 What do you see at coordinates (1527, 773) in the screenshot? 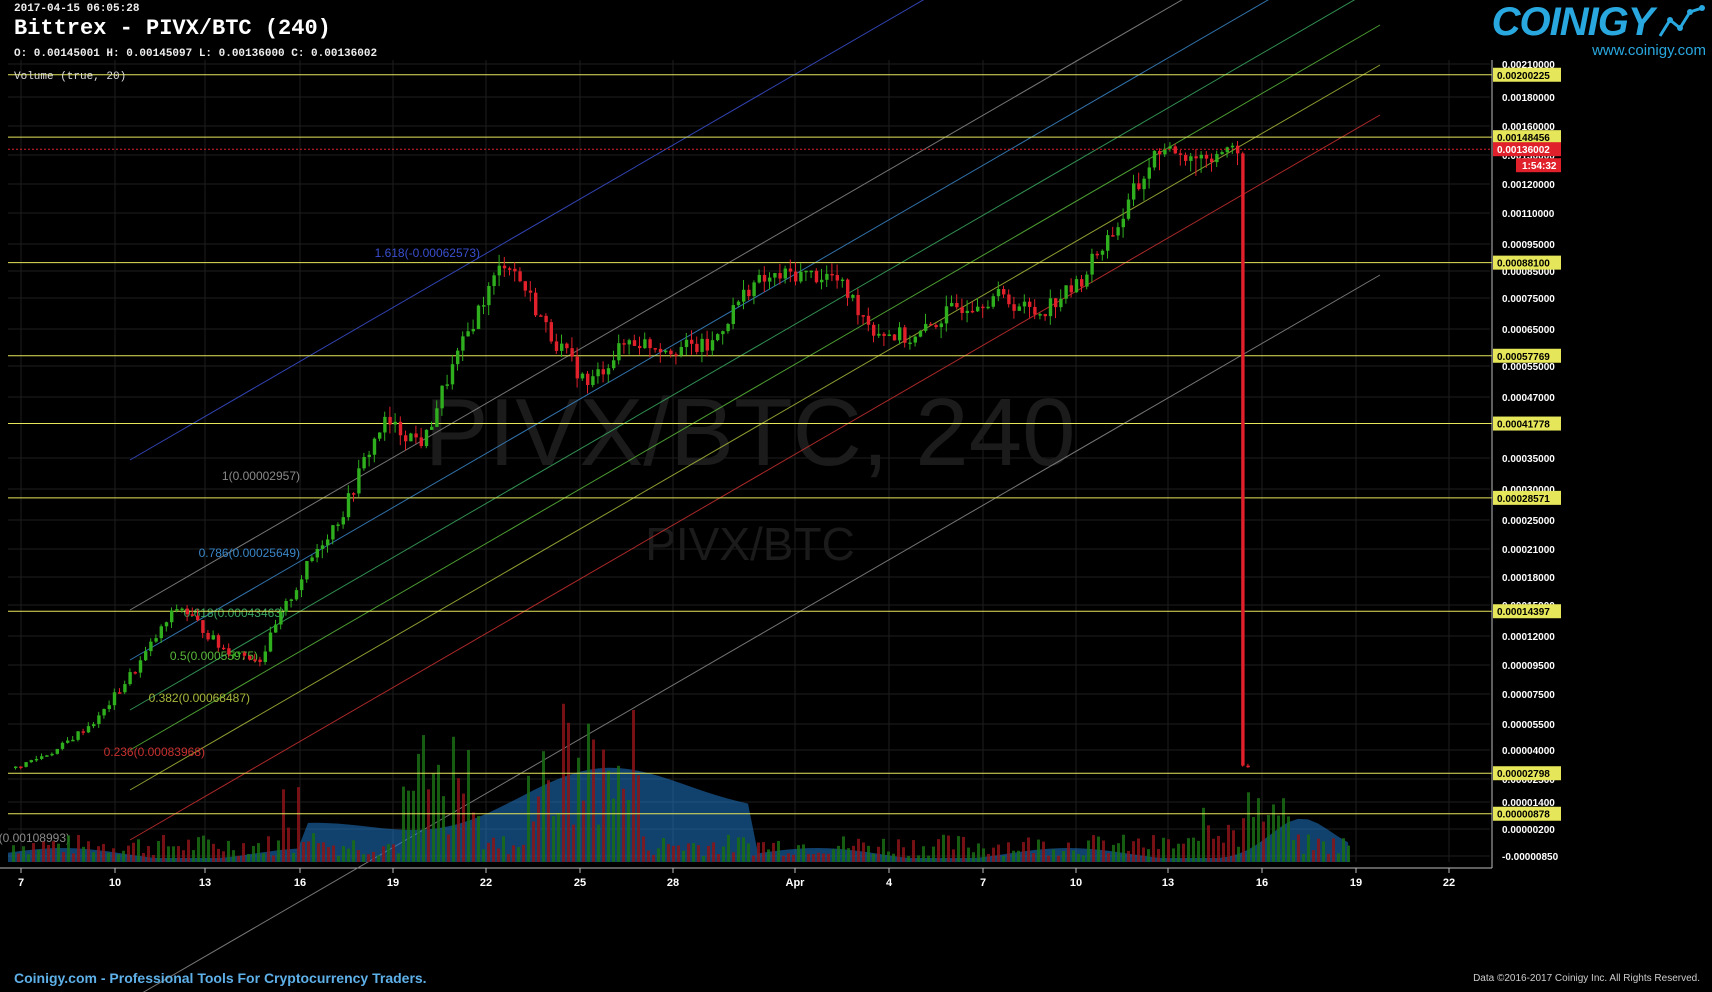
I see `level-tag: 0.00002798` at bounding box center [1527, 773].